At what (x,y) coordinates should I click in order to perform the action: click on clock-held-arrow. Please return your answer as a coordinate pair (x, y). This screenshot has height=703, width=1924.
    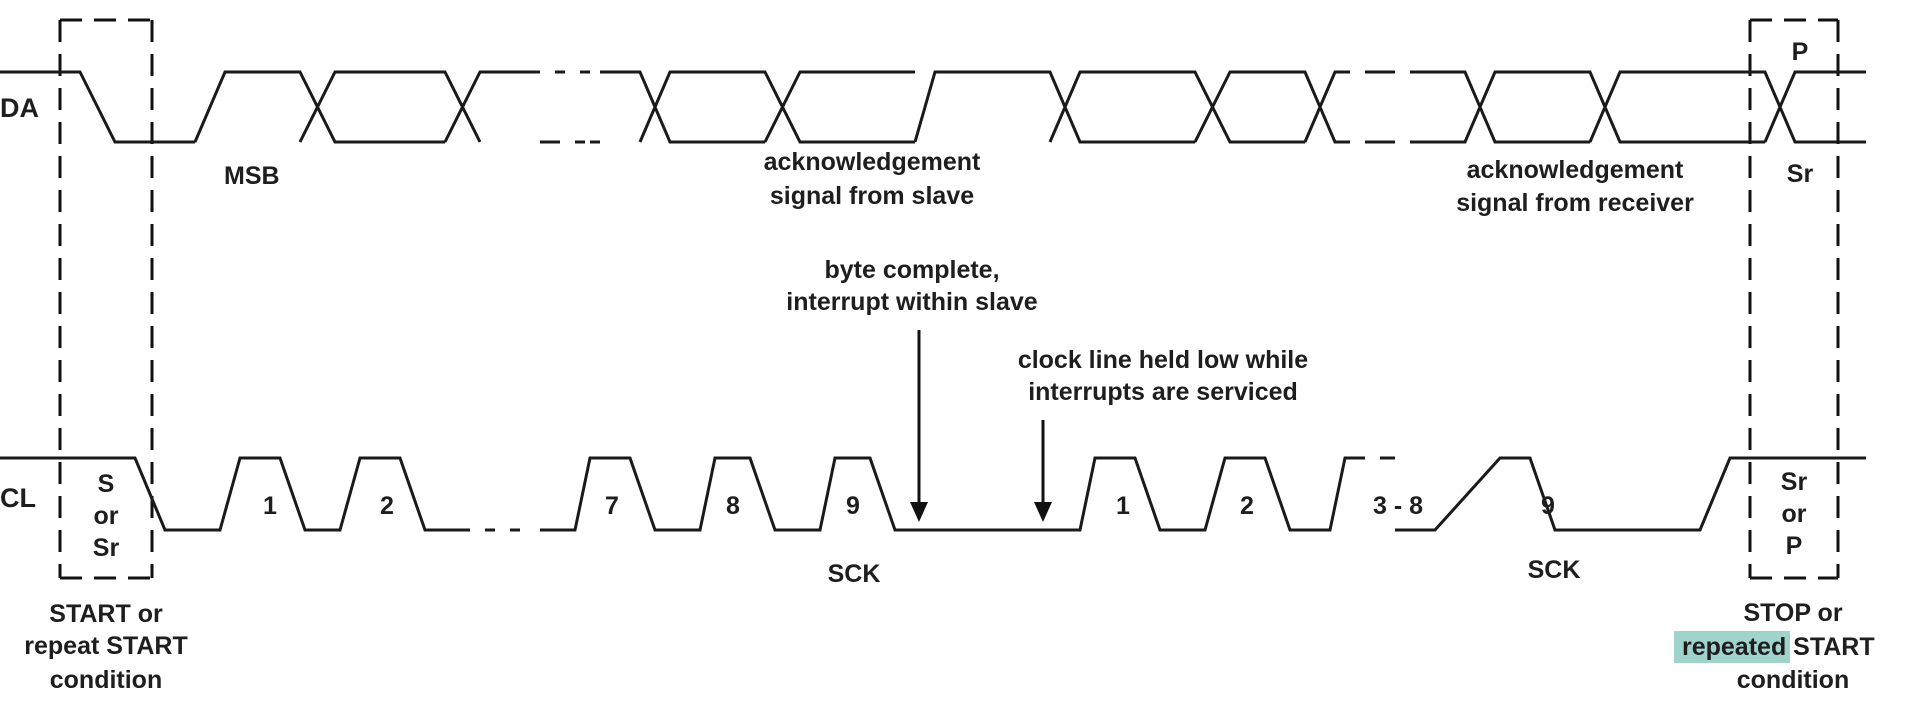
    Looking at the image, I should click on (1043, 471).